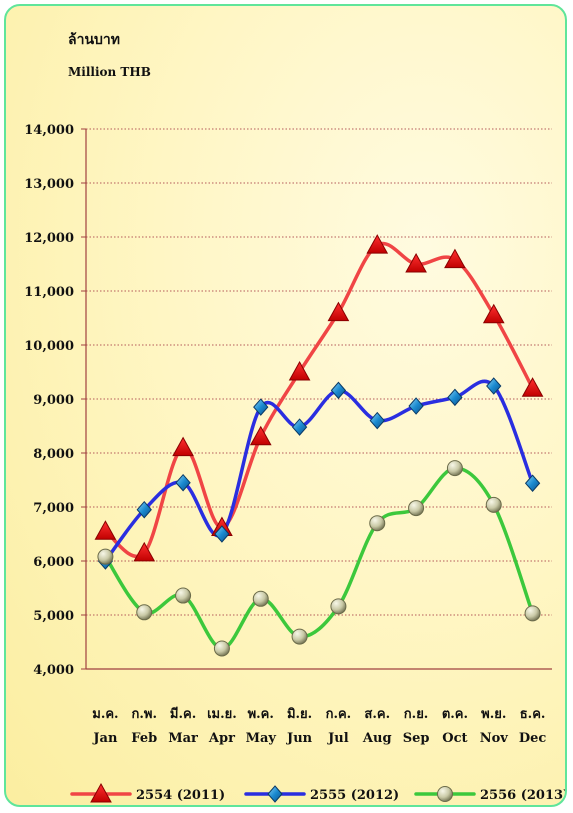  I want to click on x-tick-label: Apr, so click(221, 738).